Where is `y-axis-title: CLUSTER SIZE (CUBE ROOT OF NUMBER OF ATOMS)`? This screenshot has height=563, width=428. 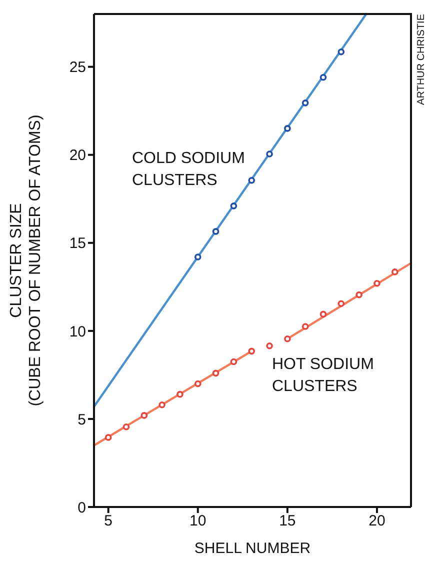
y-axis-title: CLUSTER SIZE (CUBE ROOT OF NUMBER OF ATOMS) is located at coordinates (26, 260).